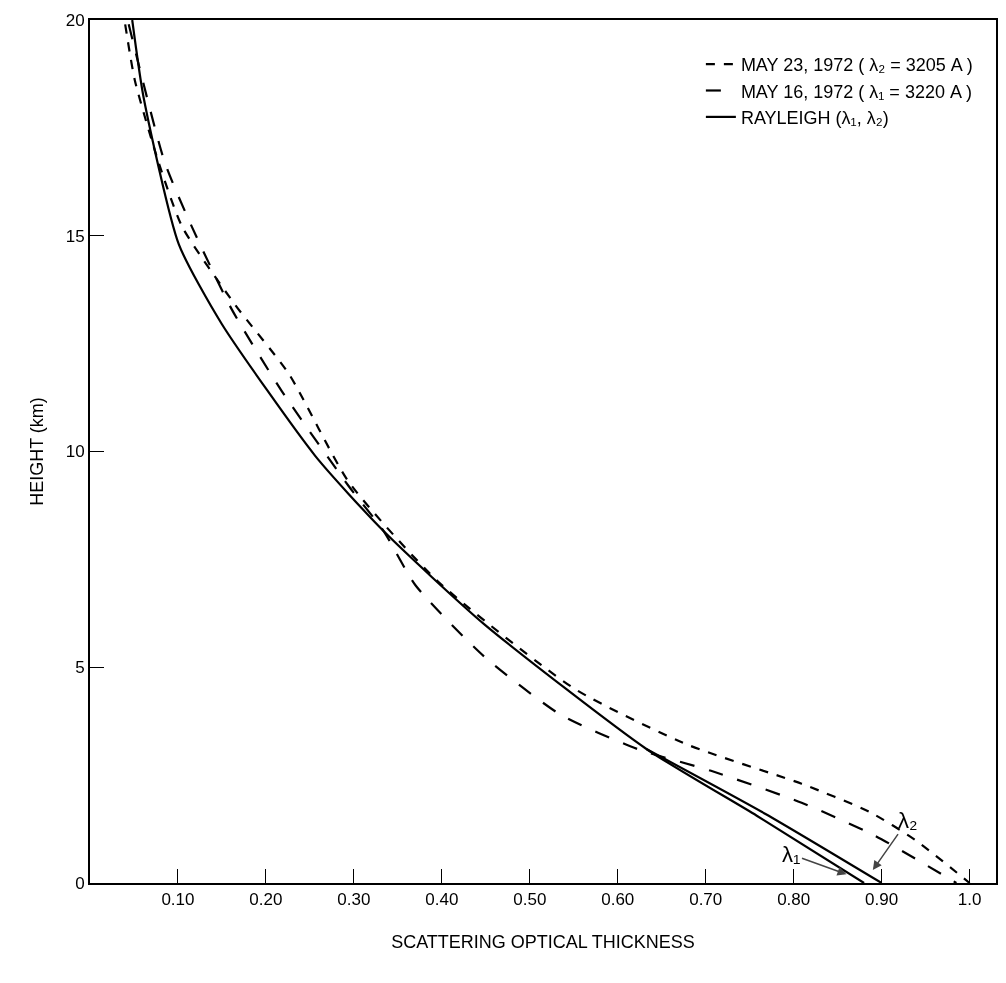 The width and height of the screenshot is (1006, 983). What do you see at coordinates (543, 942) in the screenshot?
I see `x-axis-title: SCATTERING OPTICAL THICKNESS` at bounding box center [543, 942].